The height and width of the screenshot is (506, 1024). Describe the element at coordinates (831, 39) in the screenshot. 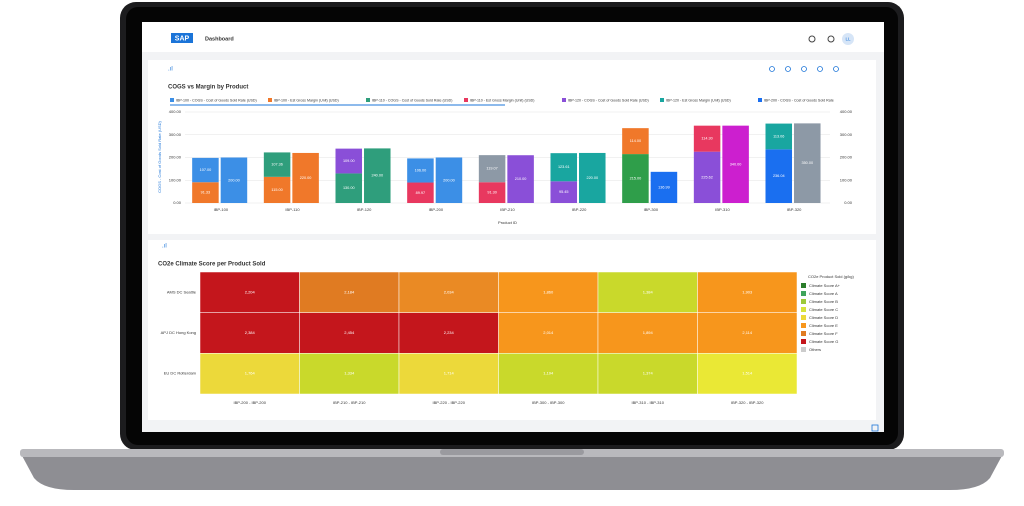

I see `help-icon` at that location.